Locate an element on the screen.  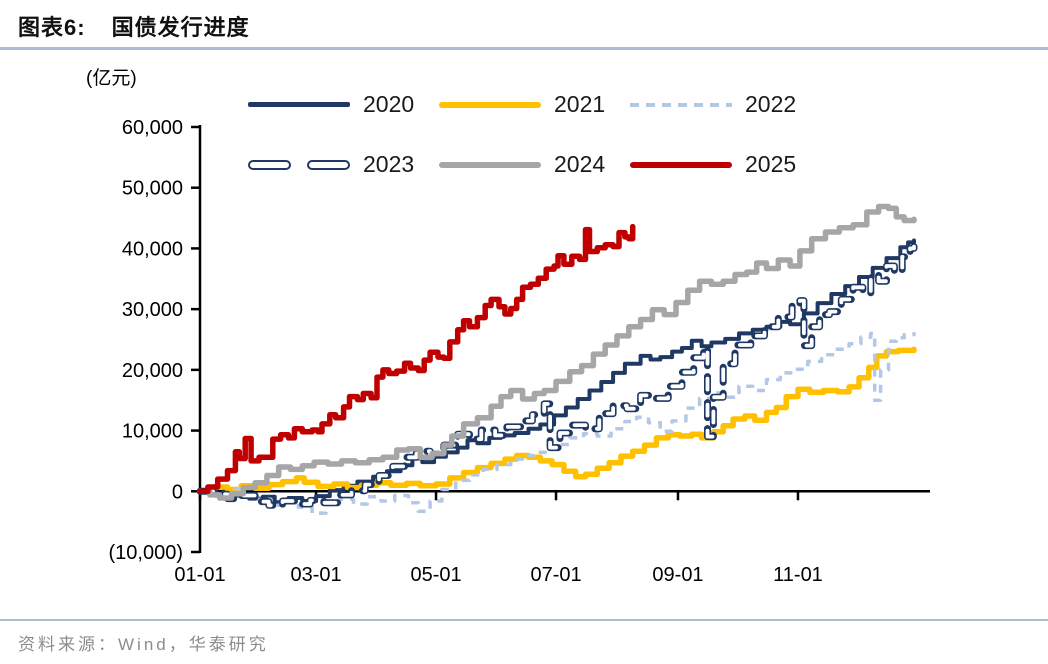
x-tick-label: 03-01 is located at coordinates (315, 575).